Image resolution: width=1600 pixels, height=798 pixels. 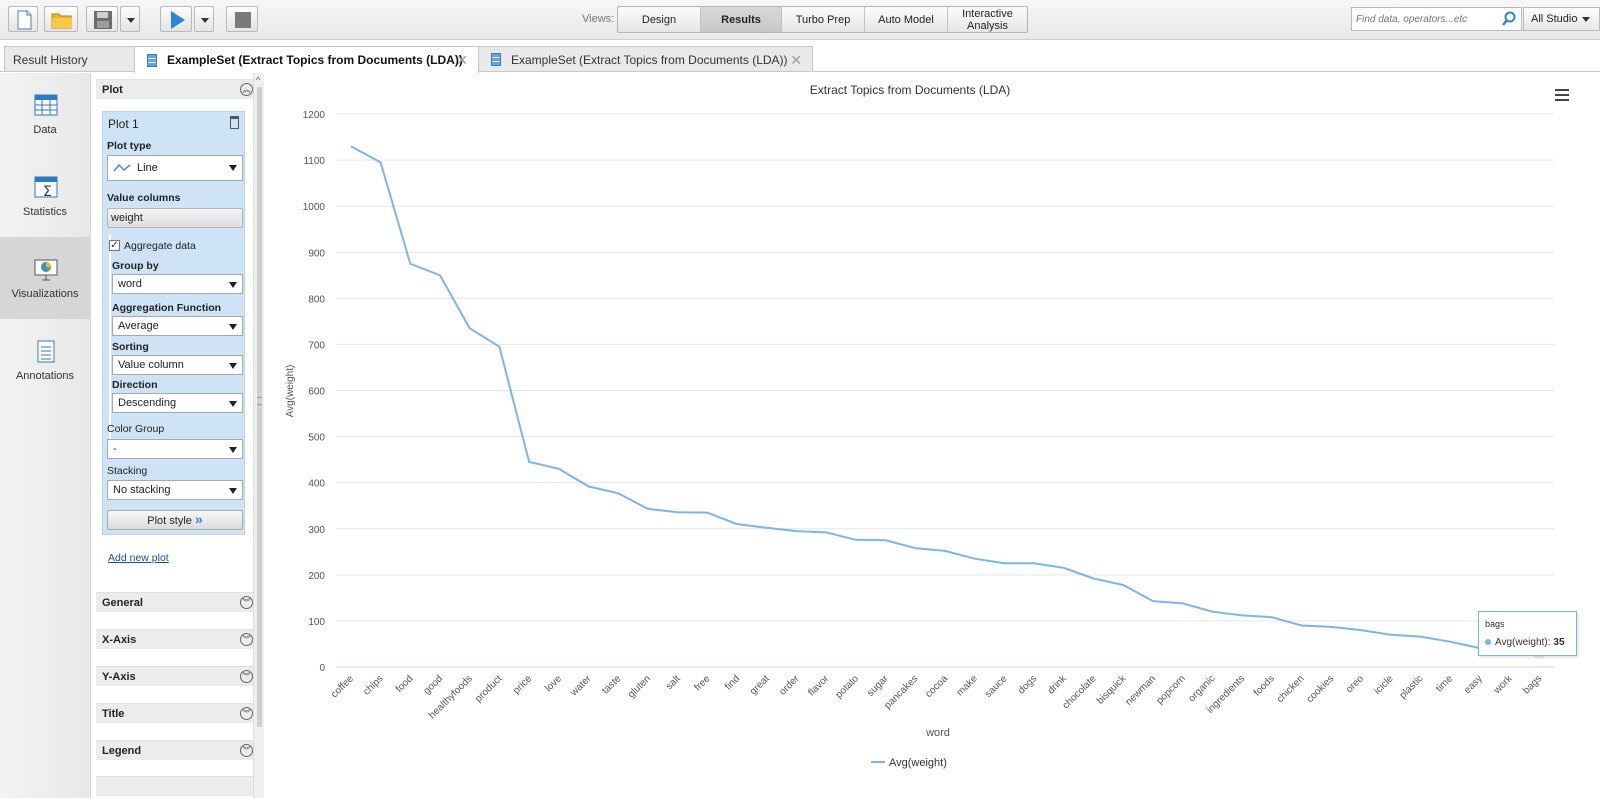 I want to click on group-by-select: word, so click(x=177, y=284).